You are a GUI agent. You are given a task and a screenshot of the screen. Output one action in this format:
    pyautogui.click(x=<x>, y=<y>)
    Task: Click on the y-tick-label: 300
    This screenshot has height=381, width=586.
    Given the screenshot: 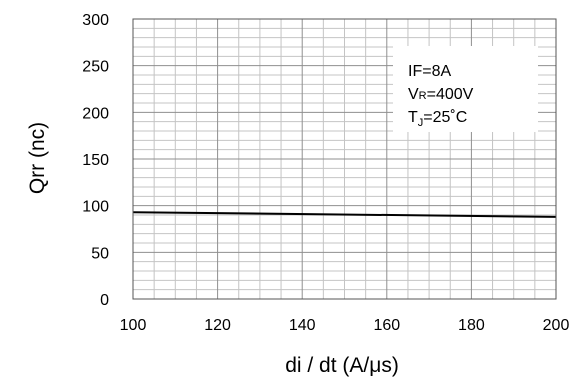 What is the action you would take?
    pyautogui.click(x=95, y=20)
    